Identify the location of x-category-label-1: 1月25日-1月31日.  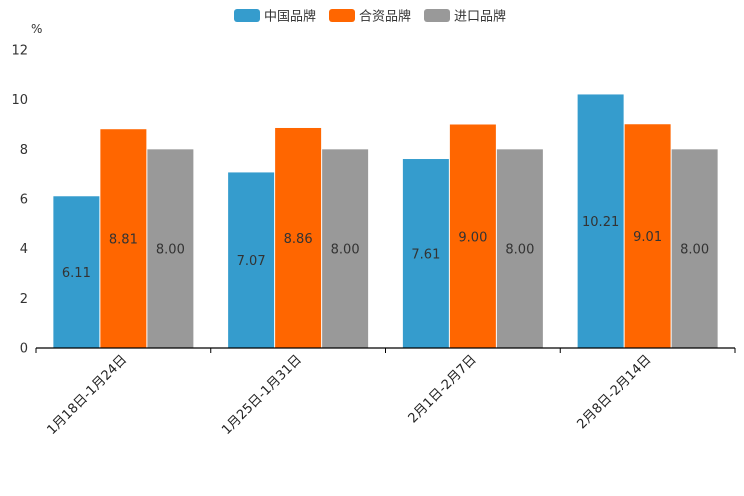
(262, 395).